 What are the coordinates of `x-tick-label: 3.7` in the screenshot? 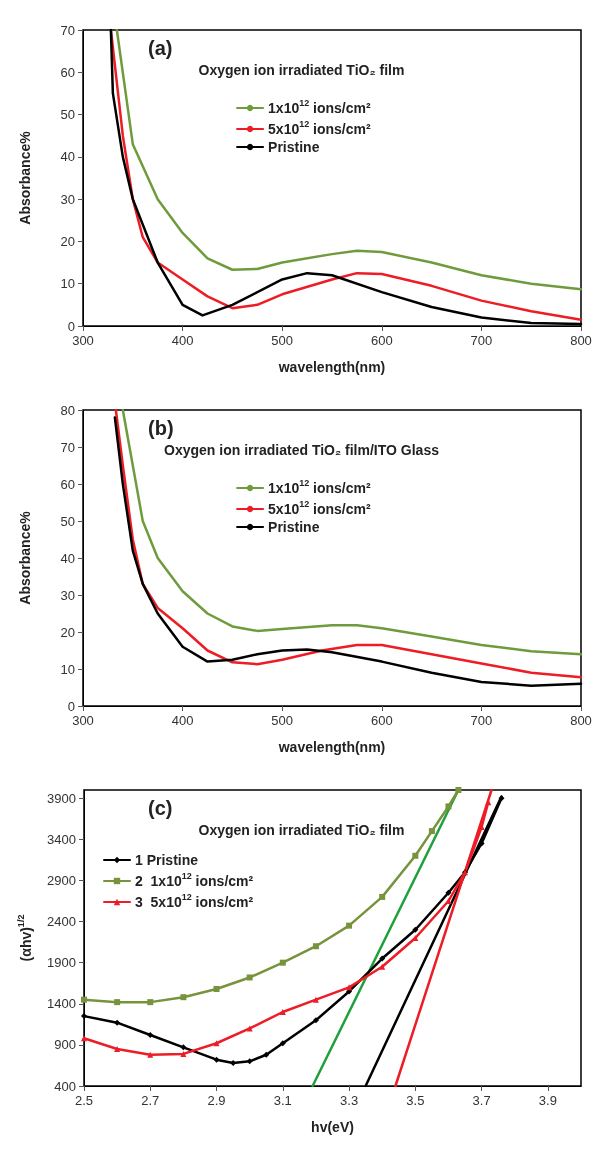 It's located at (481, 1100).